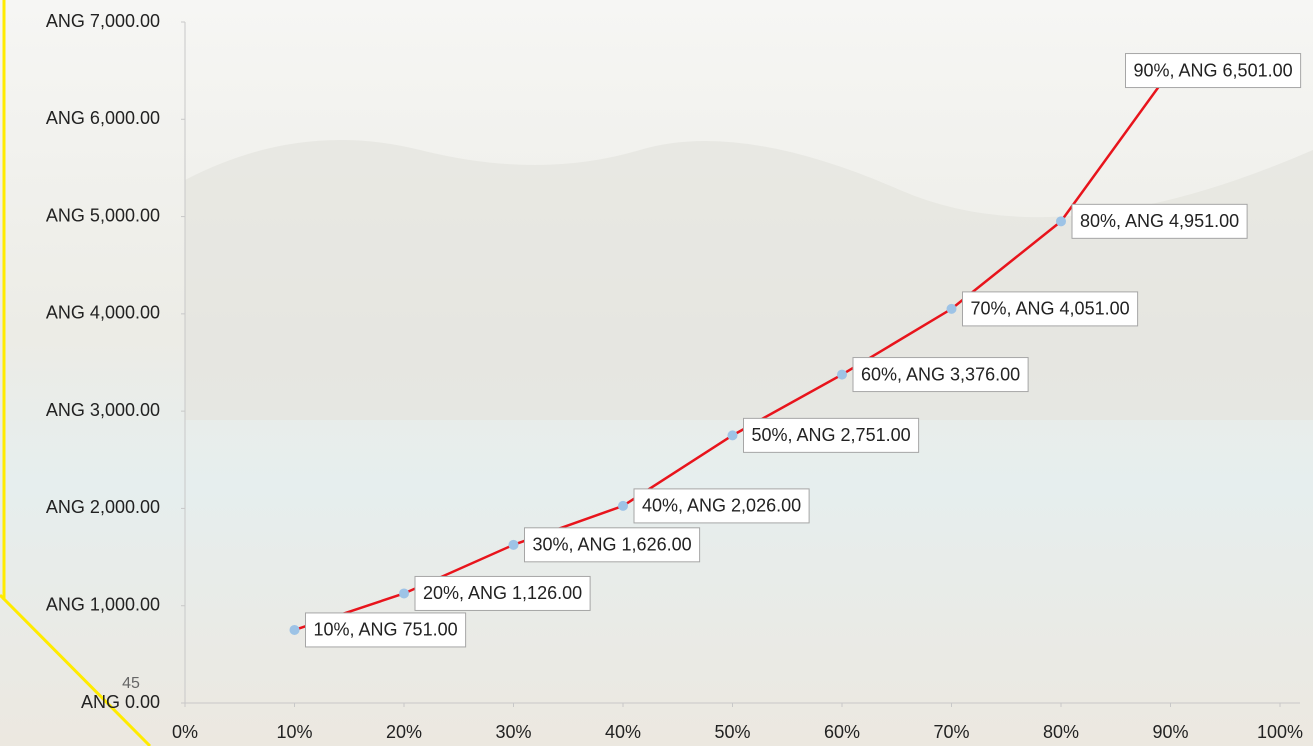 Image resolution: width=1313 pixels, height=746 pixels. Describe the element at coordinates (131, 683) in the screenshot. I see `page-number: 45` at that location.